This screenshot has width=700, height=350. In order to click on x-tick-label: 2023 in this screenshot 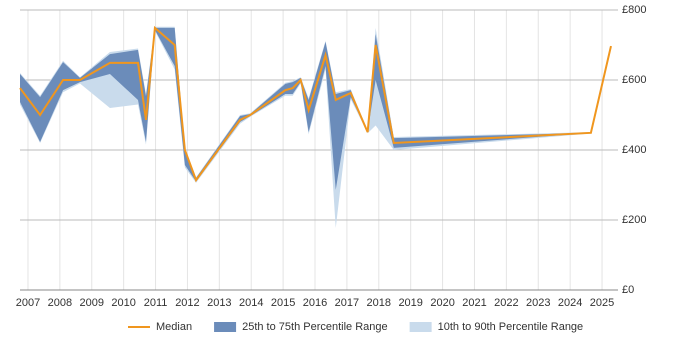, I will do `click(538, 303)`.